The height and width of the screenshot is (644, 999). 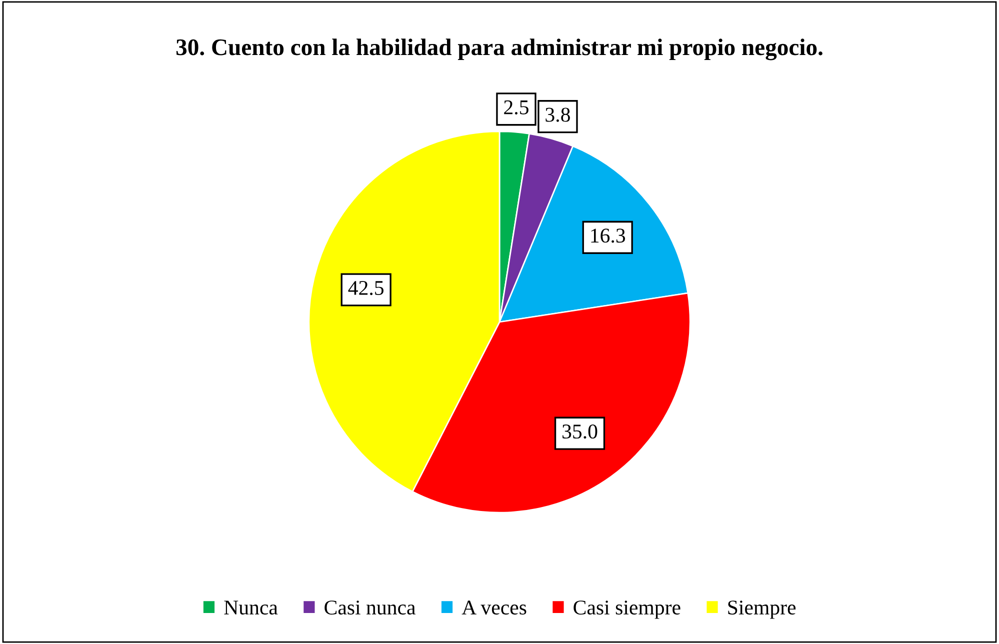 I want to click on data-label: 42.5, so click(x=366, y=288).